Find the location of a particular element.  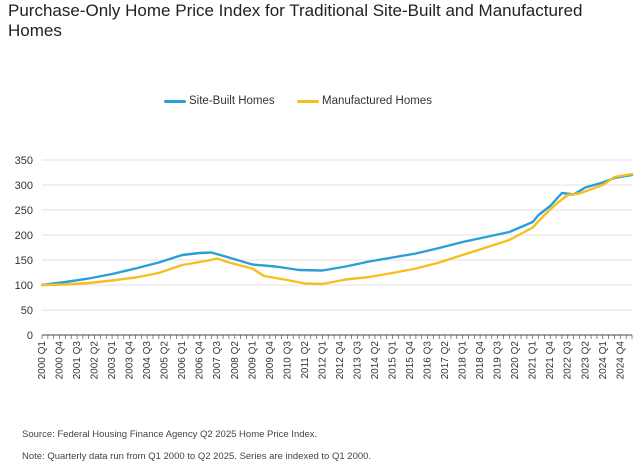

x-tick-label: 2019 Q3 is located at coordinates (498, 360).